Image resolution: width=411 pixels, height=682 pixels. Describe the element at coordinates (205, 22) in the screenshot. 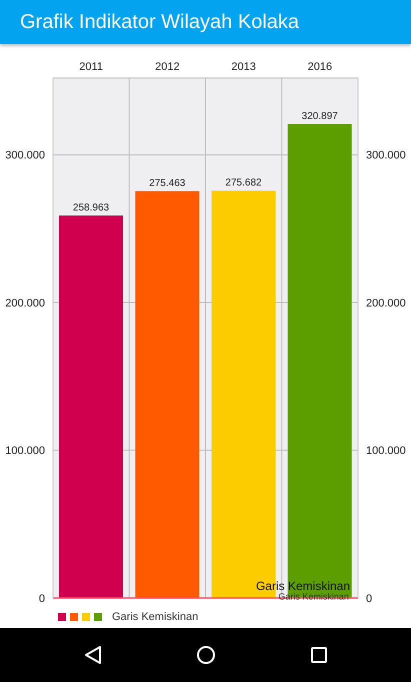

I see `chart-title: Grafik Indikator Wilayah Kolaka` at that location.